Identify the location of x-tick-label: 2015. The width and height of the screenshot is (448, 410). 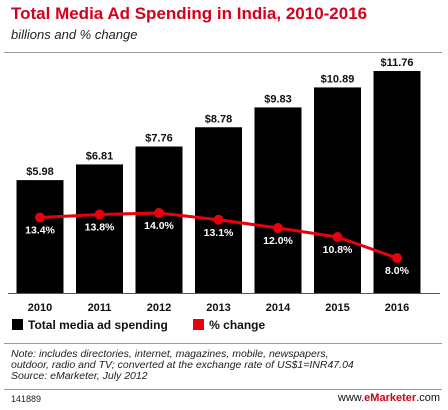
(337, 308).